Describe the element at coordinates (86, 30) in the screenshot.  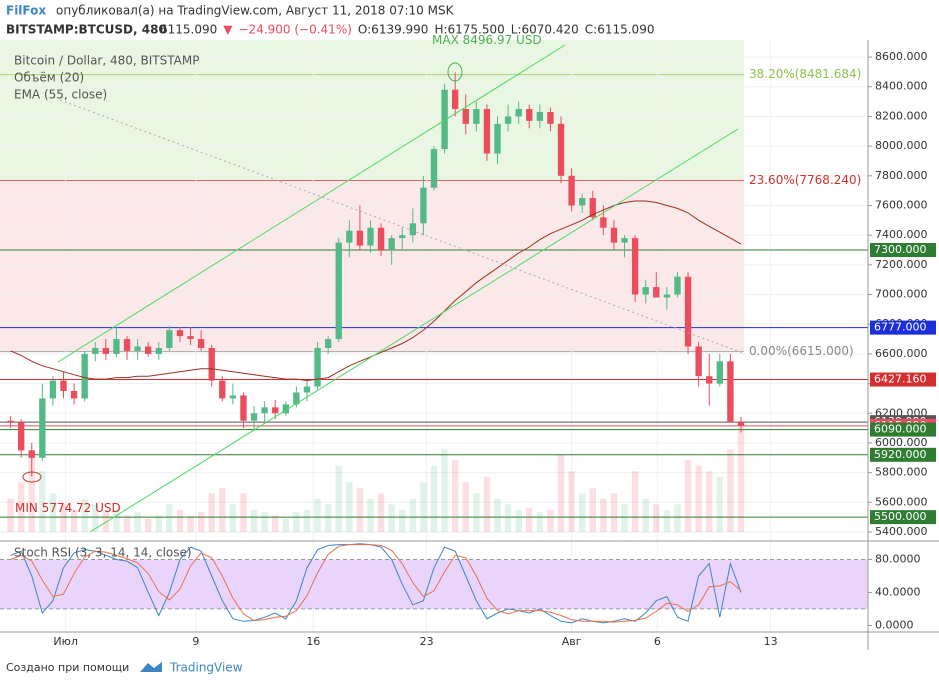
I see `symbol: BITSTAMP:BTCUSD, 480` at that location.